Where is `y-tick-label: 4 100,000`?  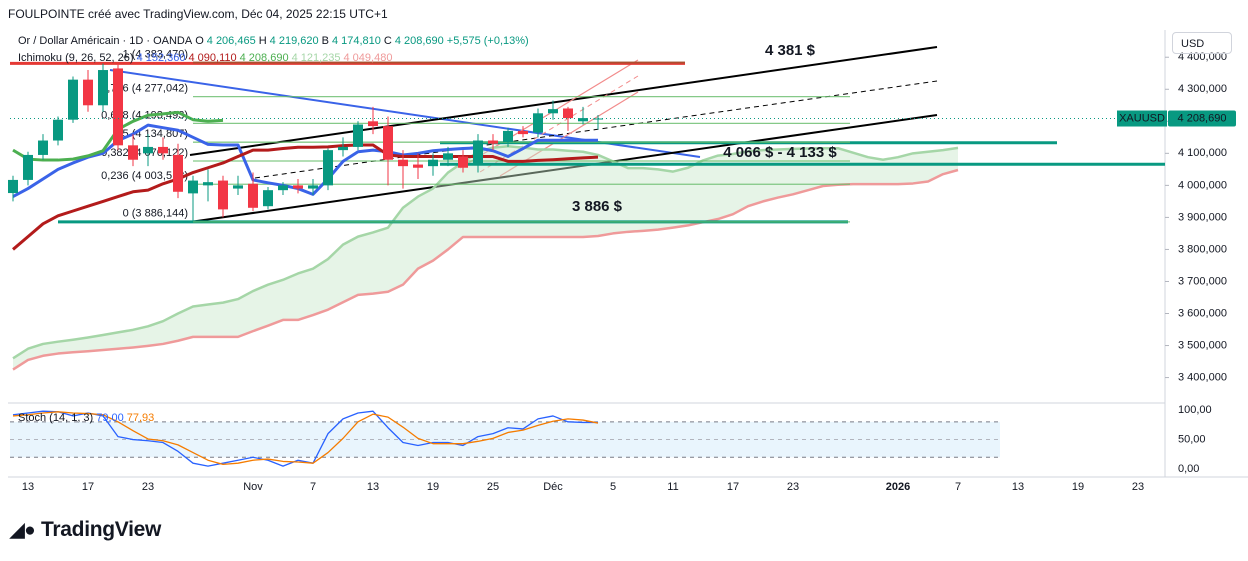 y-tick-label: 4 100,000 is located at coordinates (1202, 153).